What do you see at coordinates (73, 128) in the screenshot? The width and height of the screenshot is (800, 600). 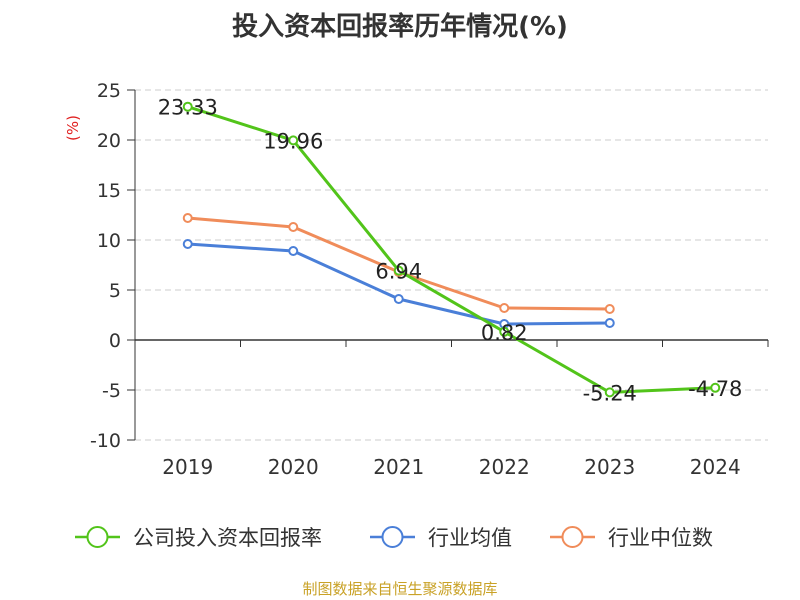 I see `y-axis-label: (%)` at bounding box center [73, 128].